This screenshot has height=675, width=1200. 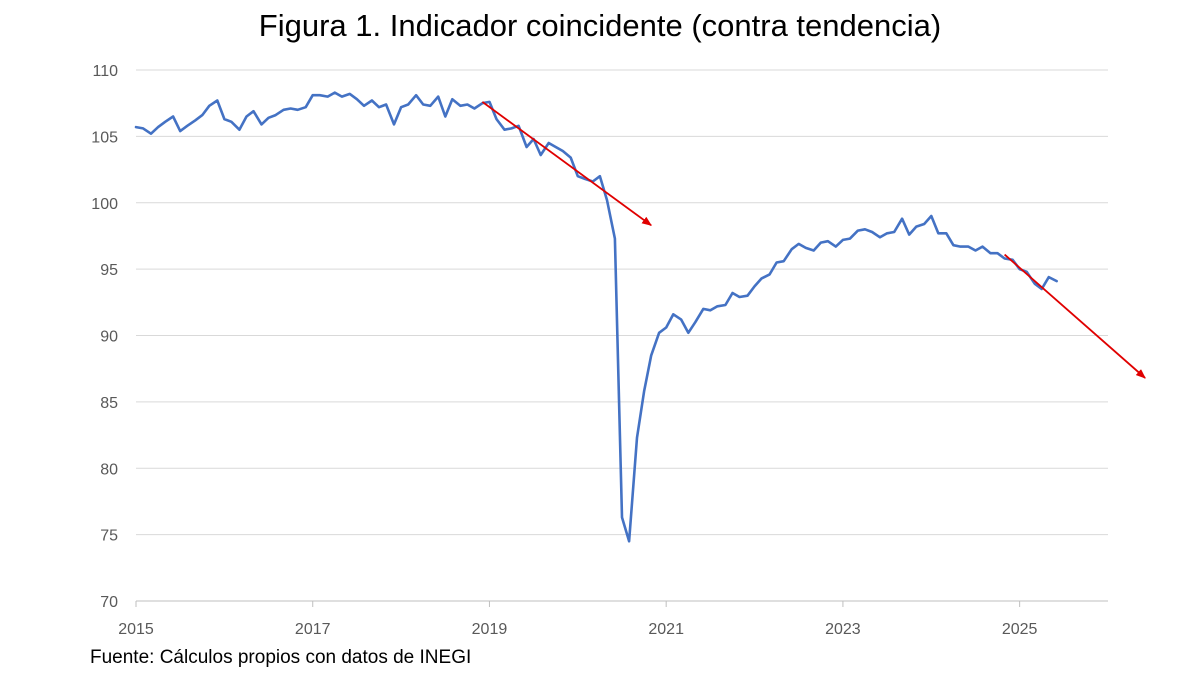 What do you see at coordinates (109, 536) in the screenshot?
I see `y-tick-label: 75` at bounding box center [109, 536].